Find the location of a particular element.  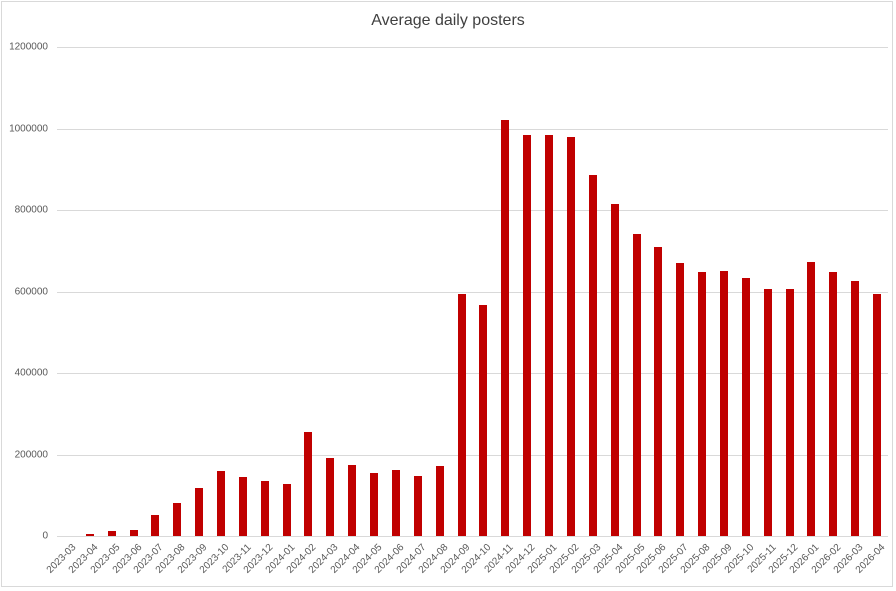

y-tick-label: 1200000 is located at coordinates (28, 47).